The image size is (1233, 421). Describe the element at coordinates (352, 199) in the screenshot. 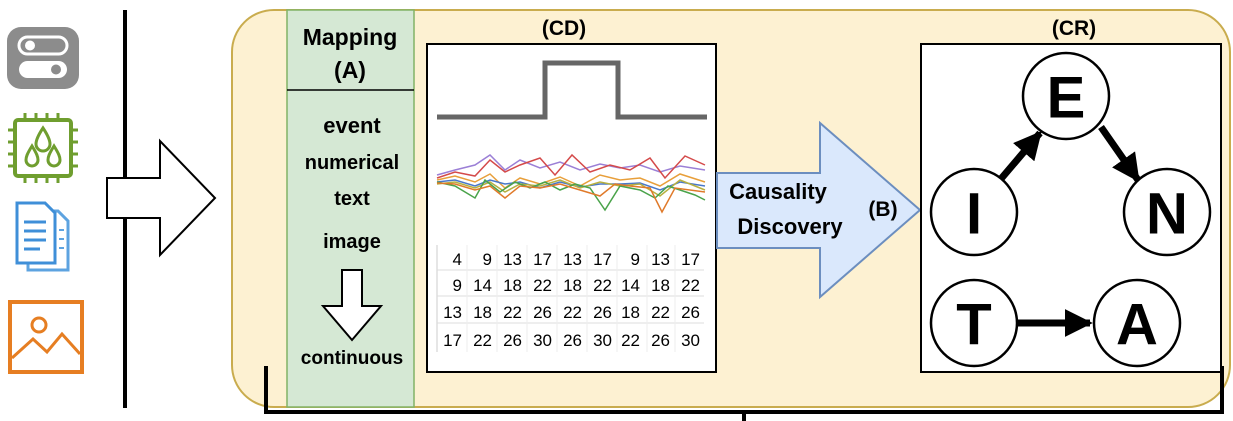

I see `type-text: text` at that location.